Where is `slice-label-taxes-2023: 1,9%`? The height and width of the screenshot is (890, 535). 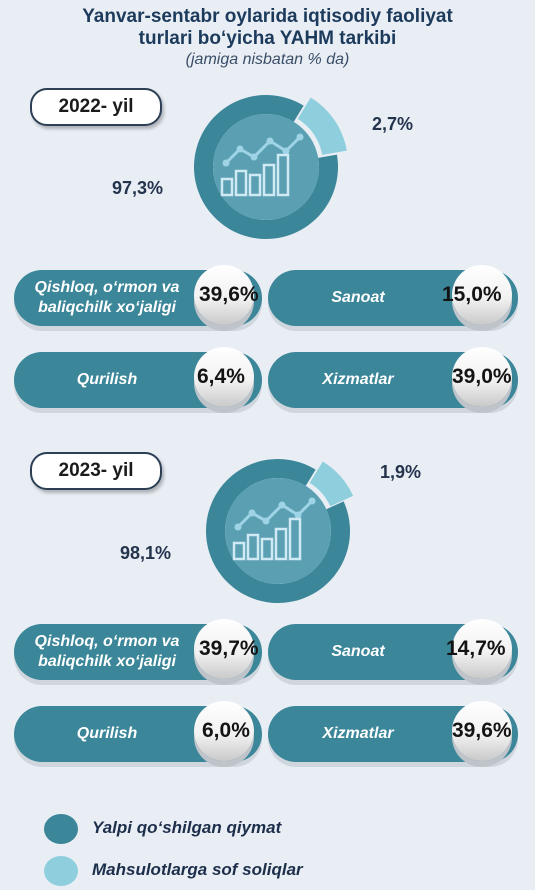 slice-label-taxes-2023: 1,9% is located at coordinates (401, 472).